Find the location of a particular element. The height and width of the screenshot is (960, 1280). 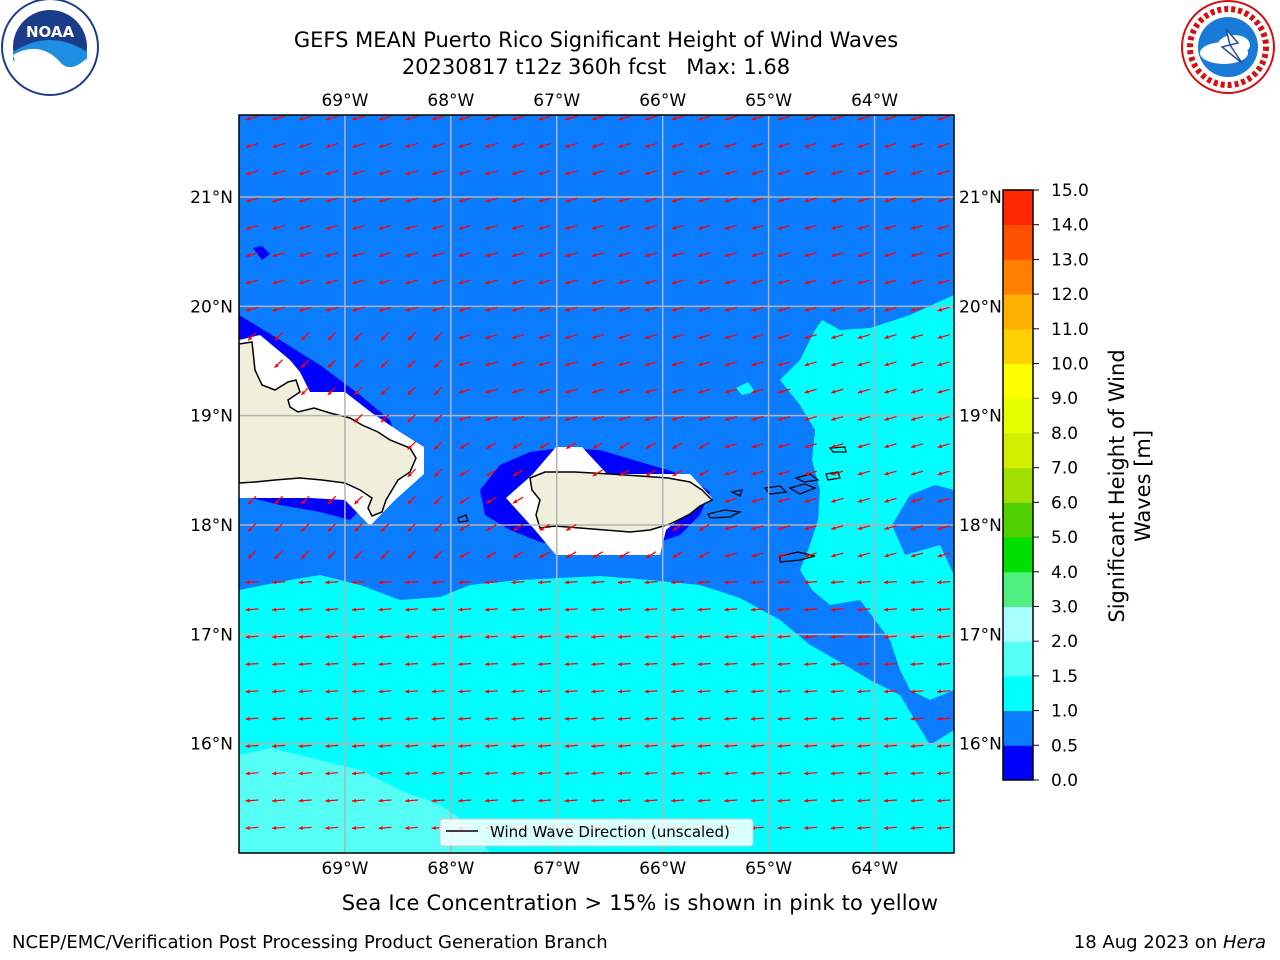

lon-tick-label: 67°W is located at coordinates (556, 869).